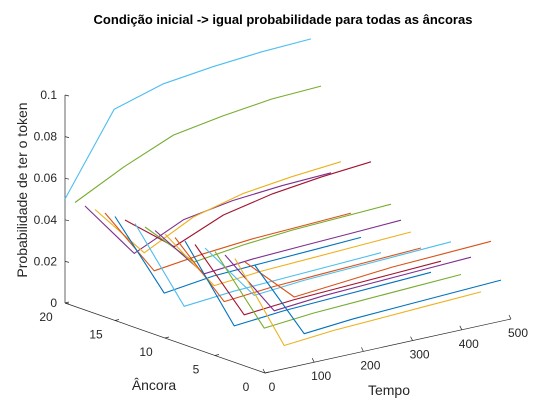  What do you see at coordinates (22, 189) in the screenshot?
I see `z-axis-label: Probabilidade de ter o token` at bounding box center [22, 189].